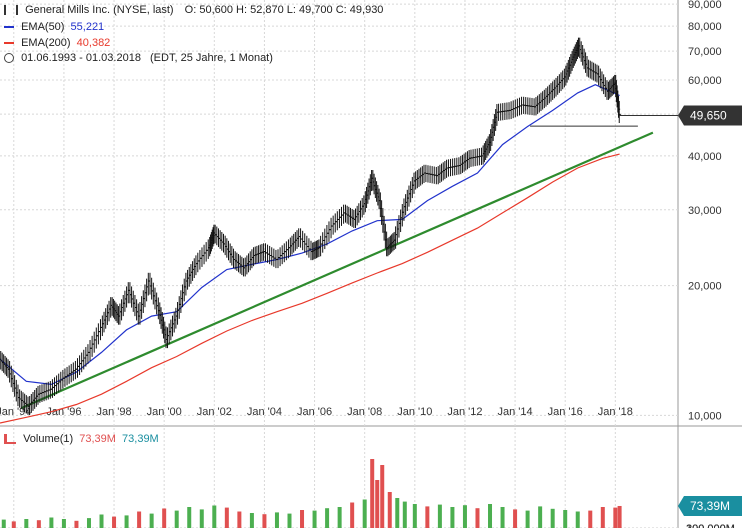 The height and width of the screenshot is (528, 742). I want to click on ema50-value: 55,221, so click(87, 27).